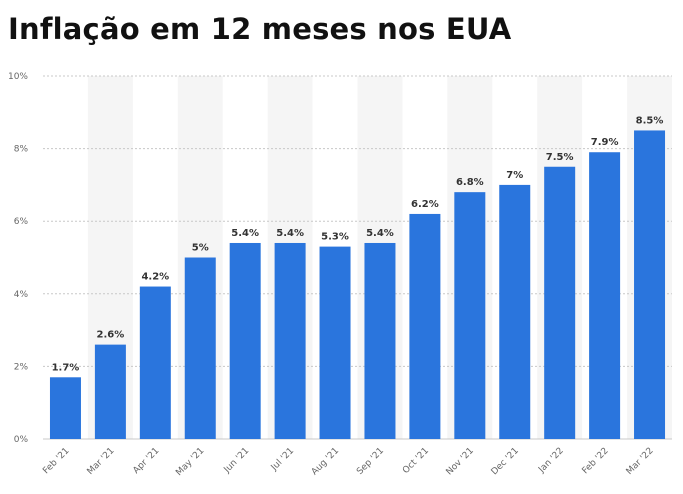 This screenshot has width=683, height=494. What do you see at coordinates (21, 295) in the screenshot?
I see `y-tick-label: 4%` at bounding box center [21, 295].